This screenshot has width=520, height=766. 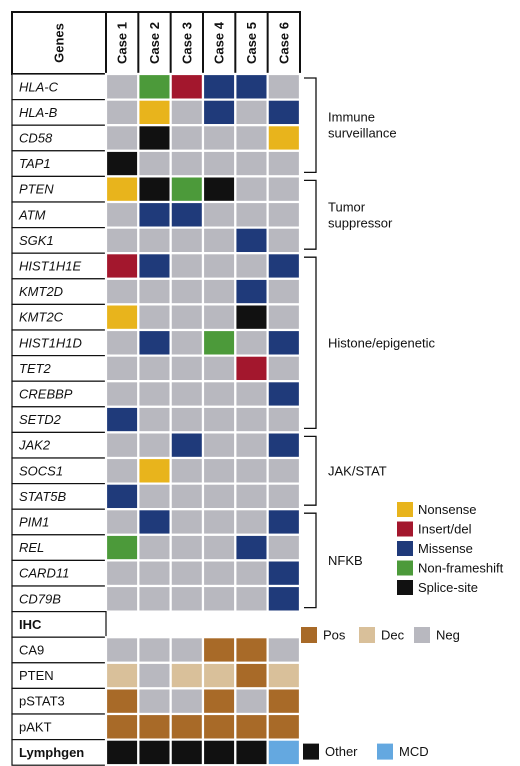 What do you see at coordinates (39, 86) in the screenshot?
I see `gene-row-label: HLA-C` at bounding box center [39, 86].